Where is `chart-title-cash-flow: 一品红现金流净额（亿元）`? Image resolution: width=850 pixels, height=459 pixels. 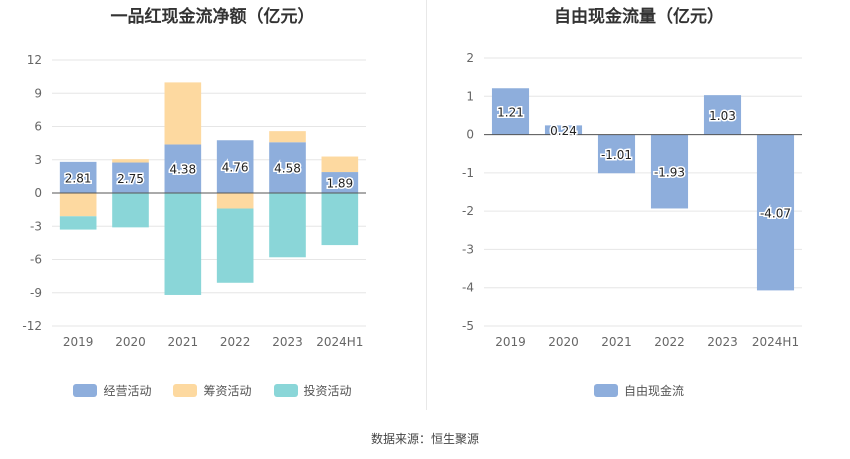 chart-title-cash-flow: 一品红现金流净额（亿元） is located at coordinates (212, 17).